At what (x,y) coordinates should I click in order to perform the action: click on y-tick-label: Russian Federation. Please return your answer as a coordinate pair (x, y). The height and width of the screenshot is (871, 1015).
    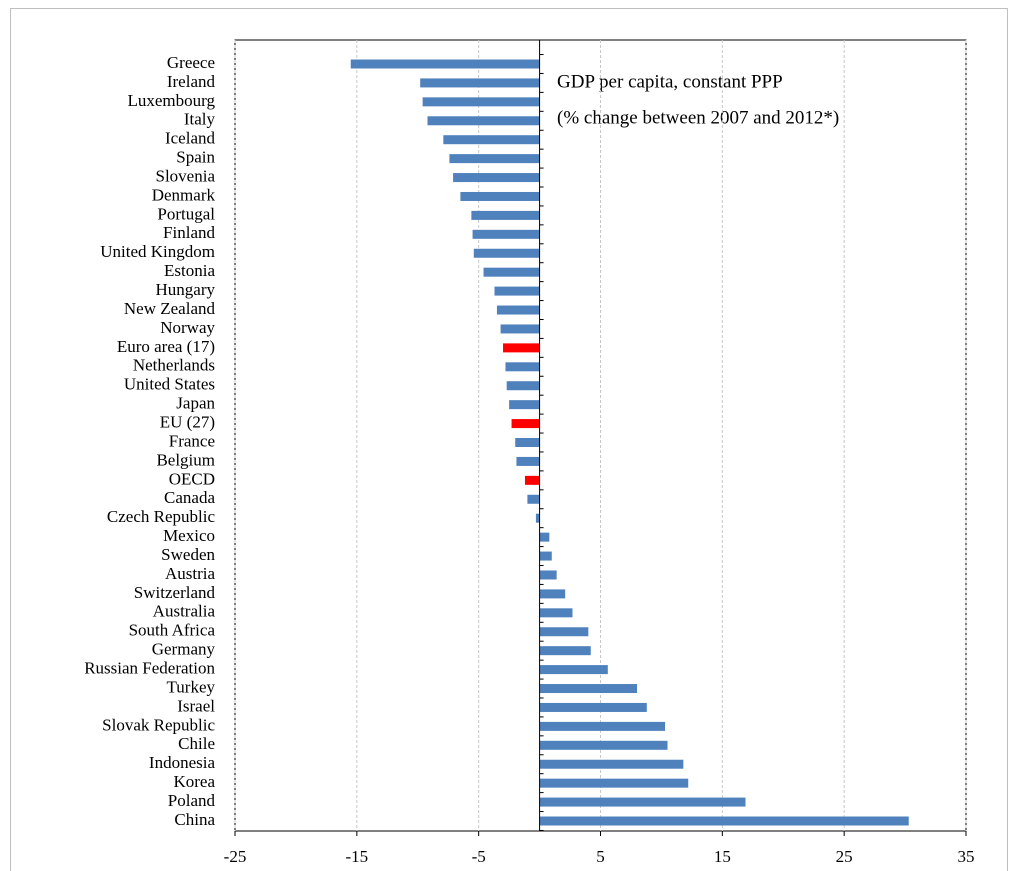
    Looking at the image, I should click on (149, 668).